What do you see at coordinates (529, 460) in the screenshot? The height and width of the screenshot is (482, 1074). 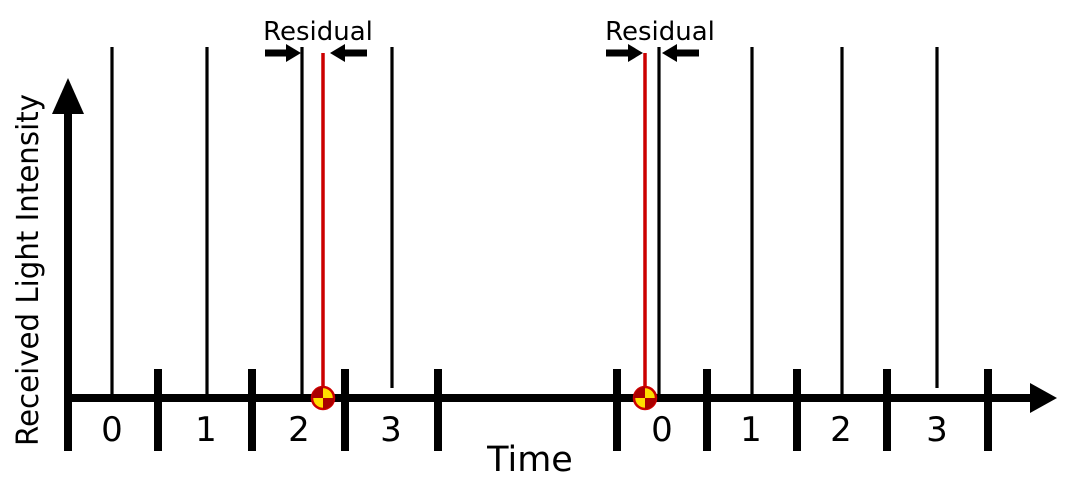 I see `x-axis-label: Time` at bounding box center [529, 460].